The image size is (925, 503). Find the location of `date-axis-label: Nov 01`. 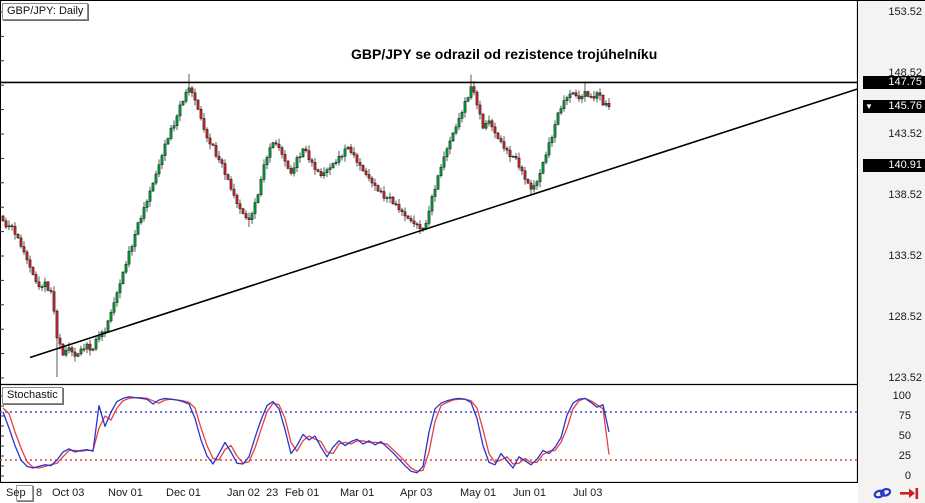

date-axis-label: Nov 01 is located at coordinates (125, 493).